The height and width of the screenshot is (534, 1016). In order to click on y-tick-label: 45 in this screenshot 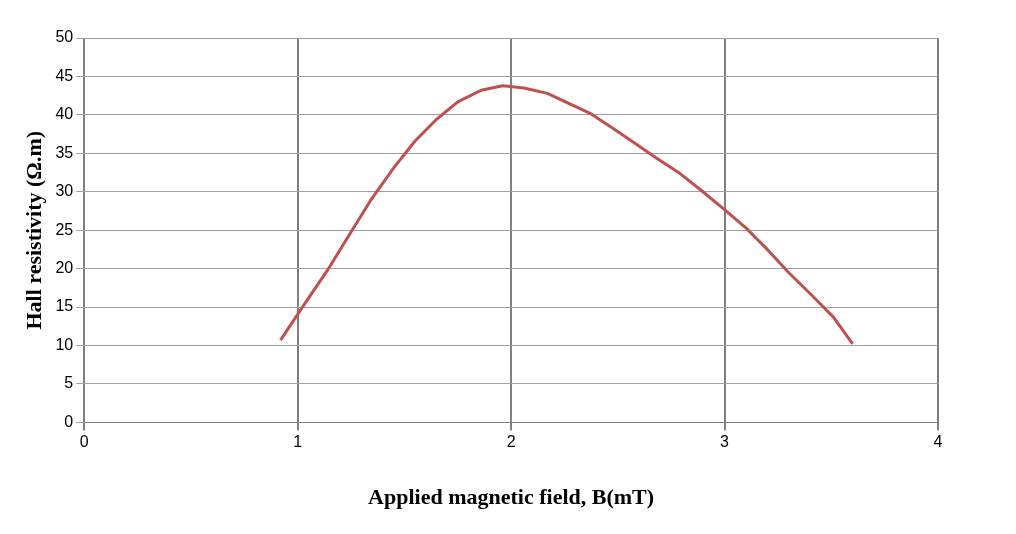, I will do `click(64, 75)`.